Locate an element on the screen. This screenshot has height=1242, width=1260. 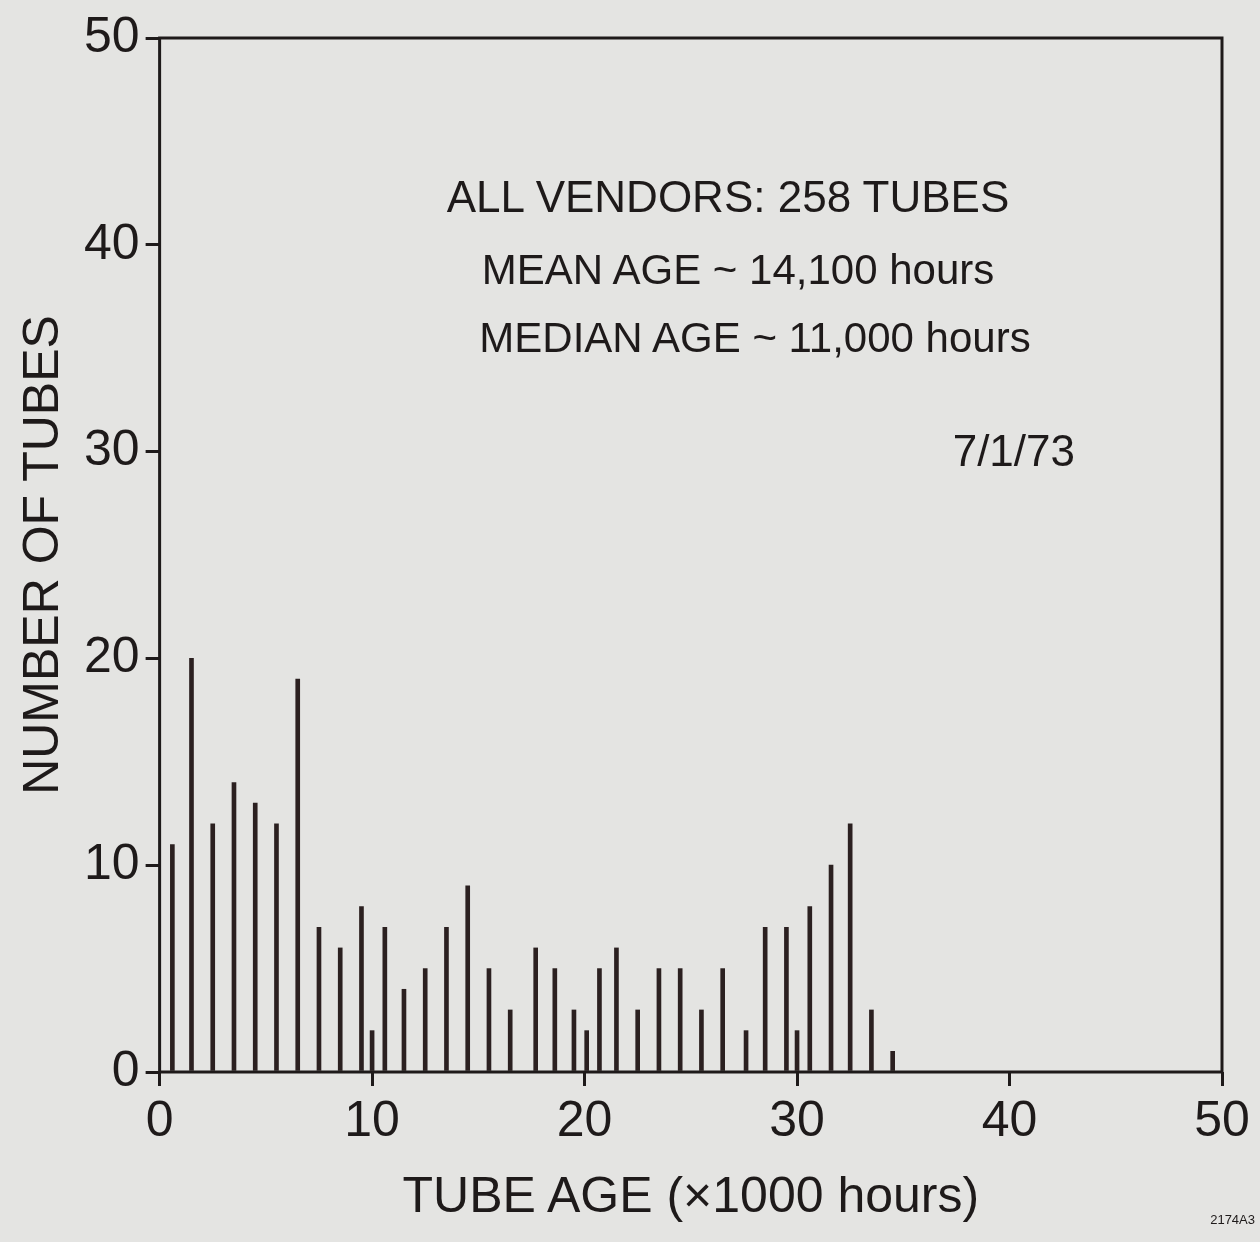
x-tick-label: 30 is located at coordinates (797, 1118).